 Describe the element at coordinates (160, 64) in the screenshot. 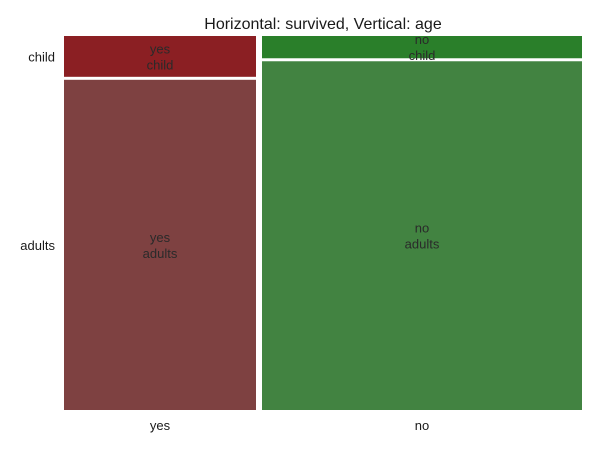

I see `cell-label-bottom-yes-child: child` at that location.